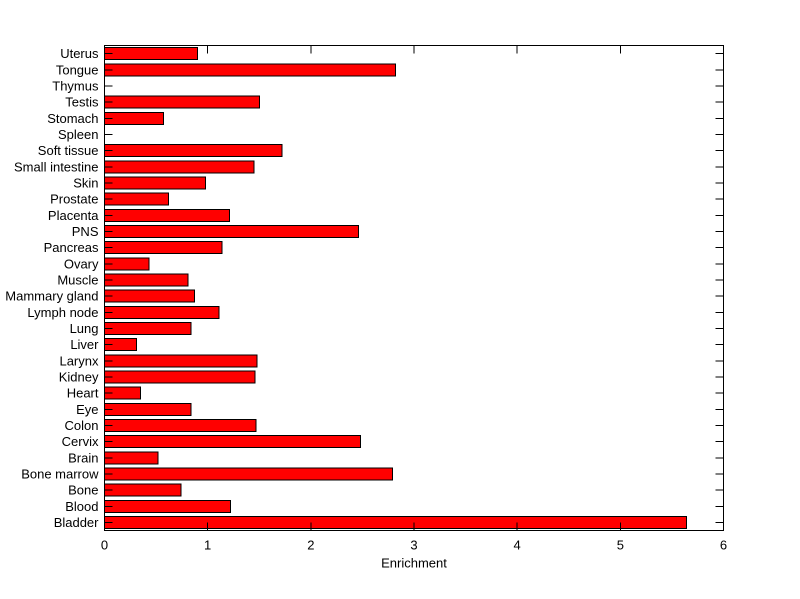  Describe the element at coordinates (231, 231) in the screenshot. I see `bar-pns` at that location.